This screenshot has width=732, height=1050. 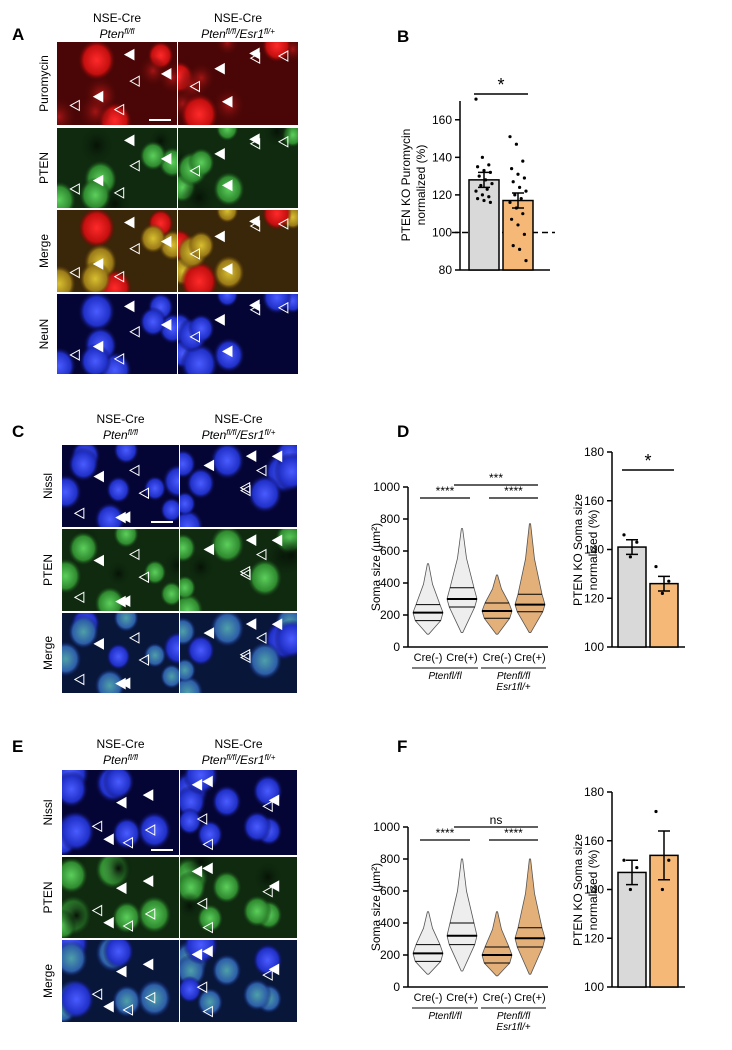 I want to click on panel-letter: C, so click(x=18, y=431).